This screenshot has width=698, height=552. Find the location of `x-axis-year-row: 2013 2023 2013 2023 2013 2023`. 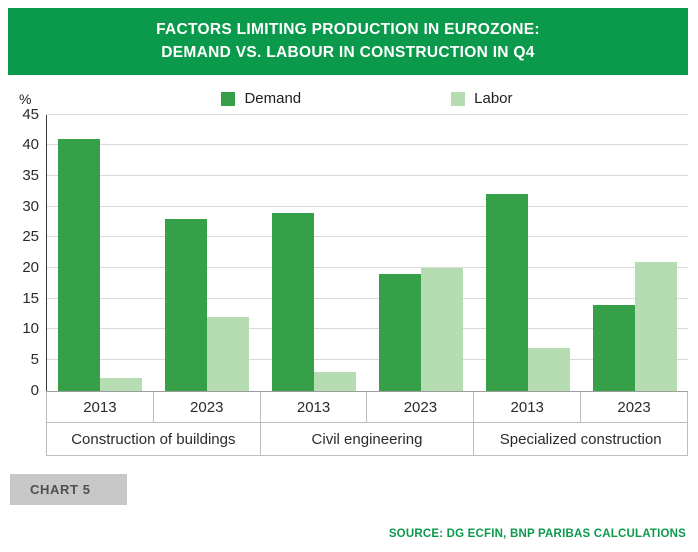

x-axis-year-row: 2013 2023 2013 2023 2013 2023 is located at coordinates (367, 406).